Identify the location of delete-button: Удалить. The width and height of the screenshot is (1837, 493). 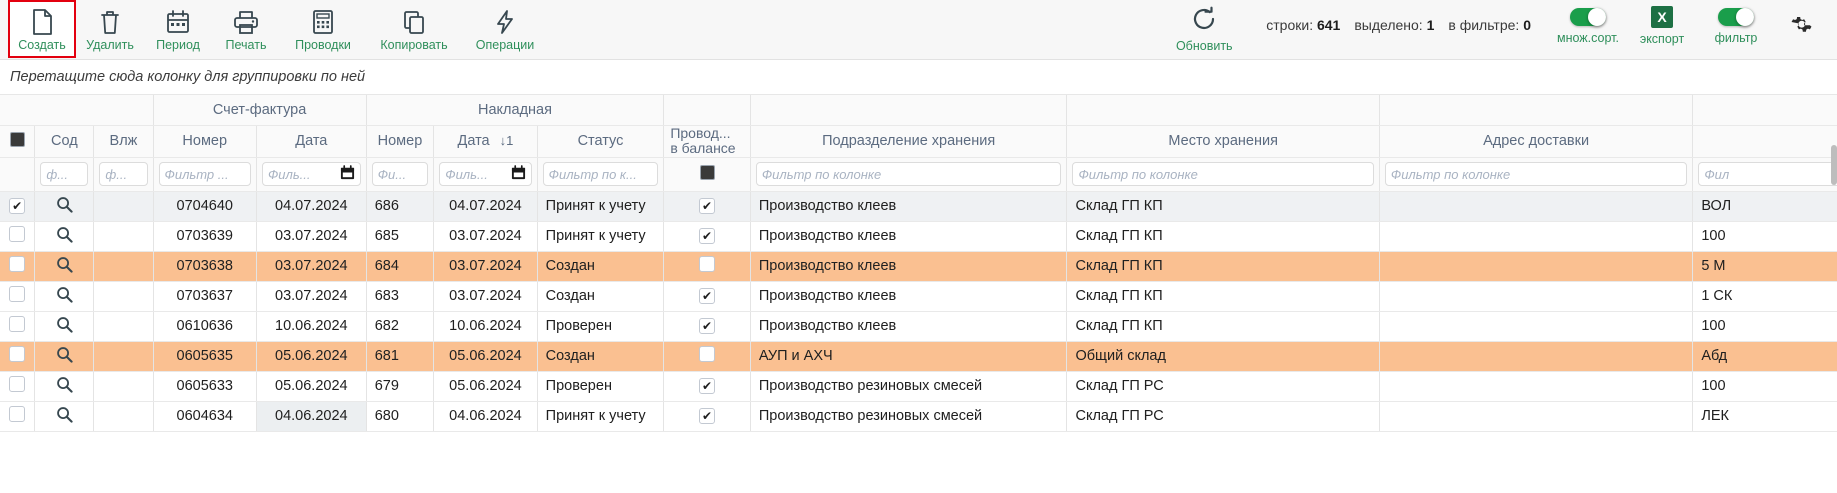
(110, 29).